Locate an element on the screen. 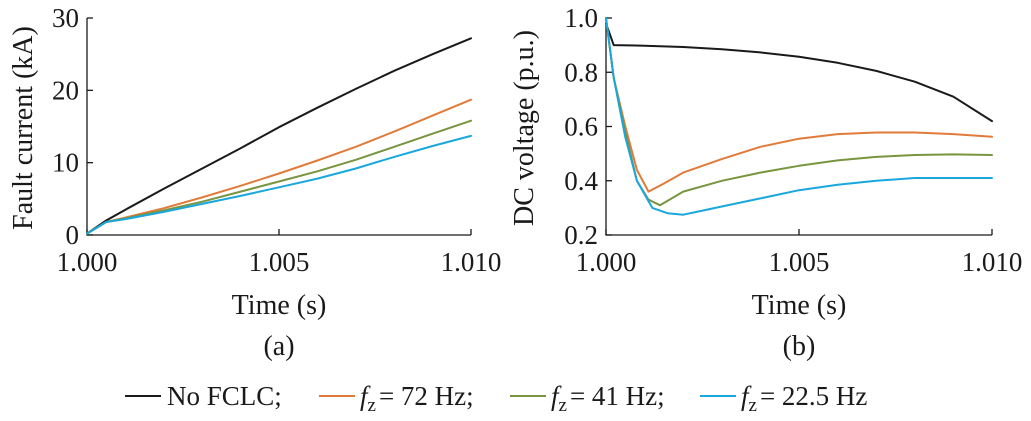  y-tick-label-b-0: 0.2 is located at coordinates (581, 235).